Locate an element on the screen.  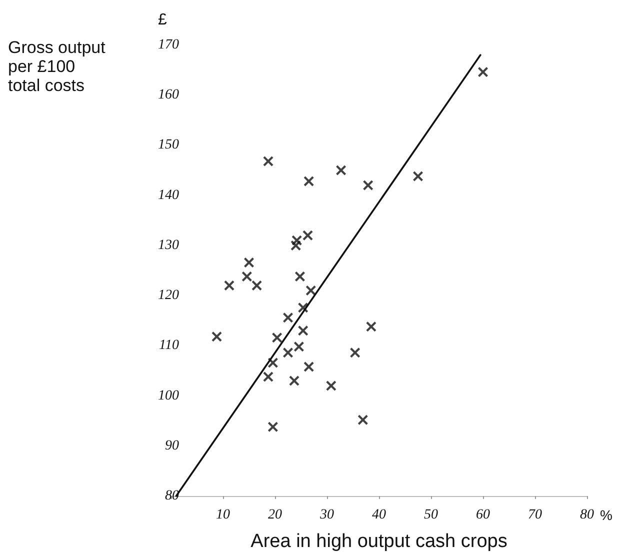
y-tick-label: 130 is located at coordinates (168, 245).